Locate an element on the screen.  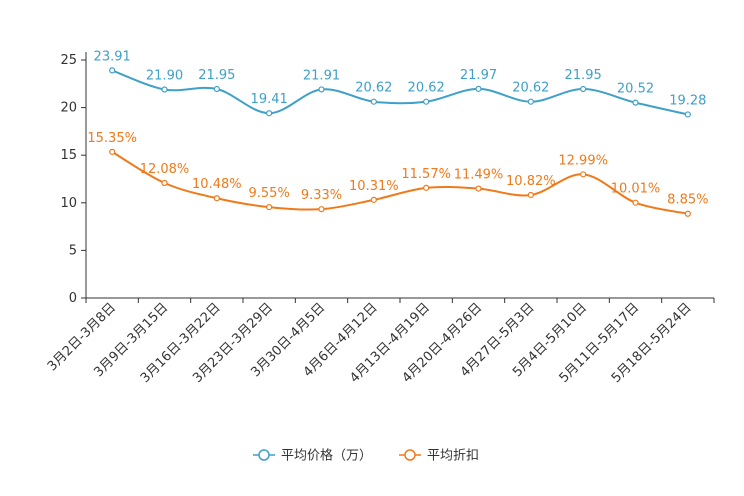
y-tick-label: 0 is located at coordinates (73, 298).